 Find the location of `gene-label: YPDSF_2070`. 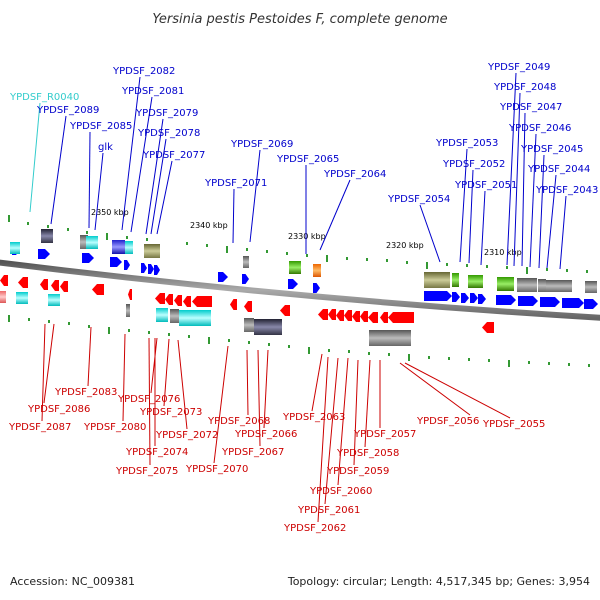

gene-label: YPDSF_2070 is located at coordinates (216, 469).